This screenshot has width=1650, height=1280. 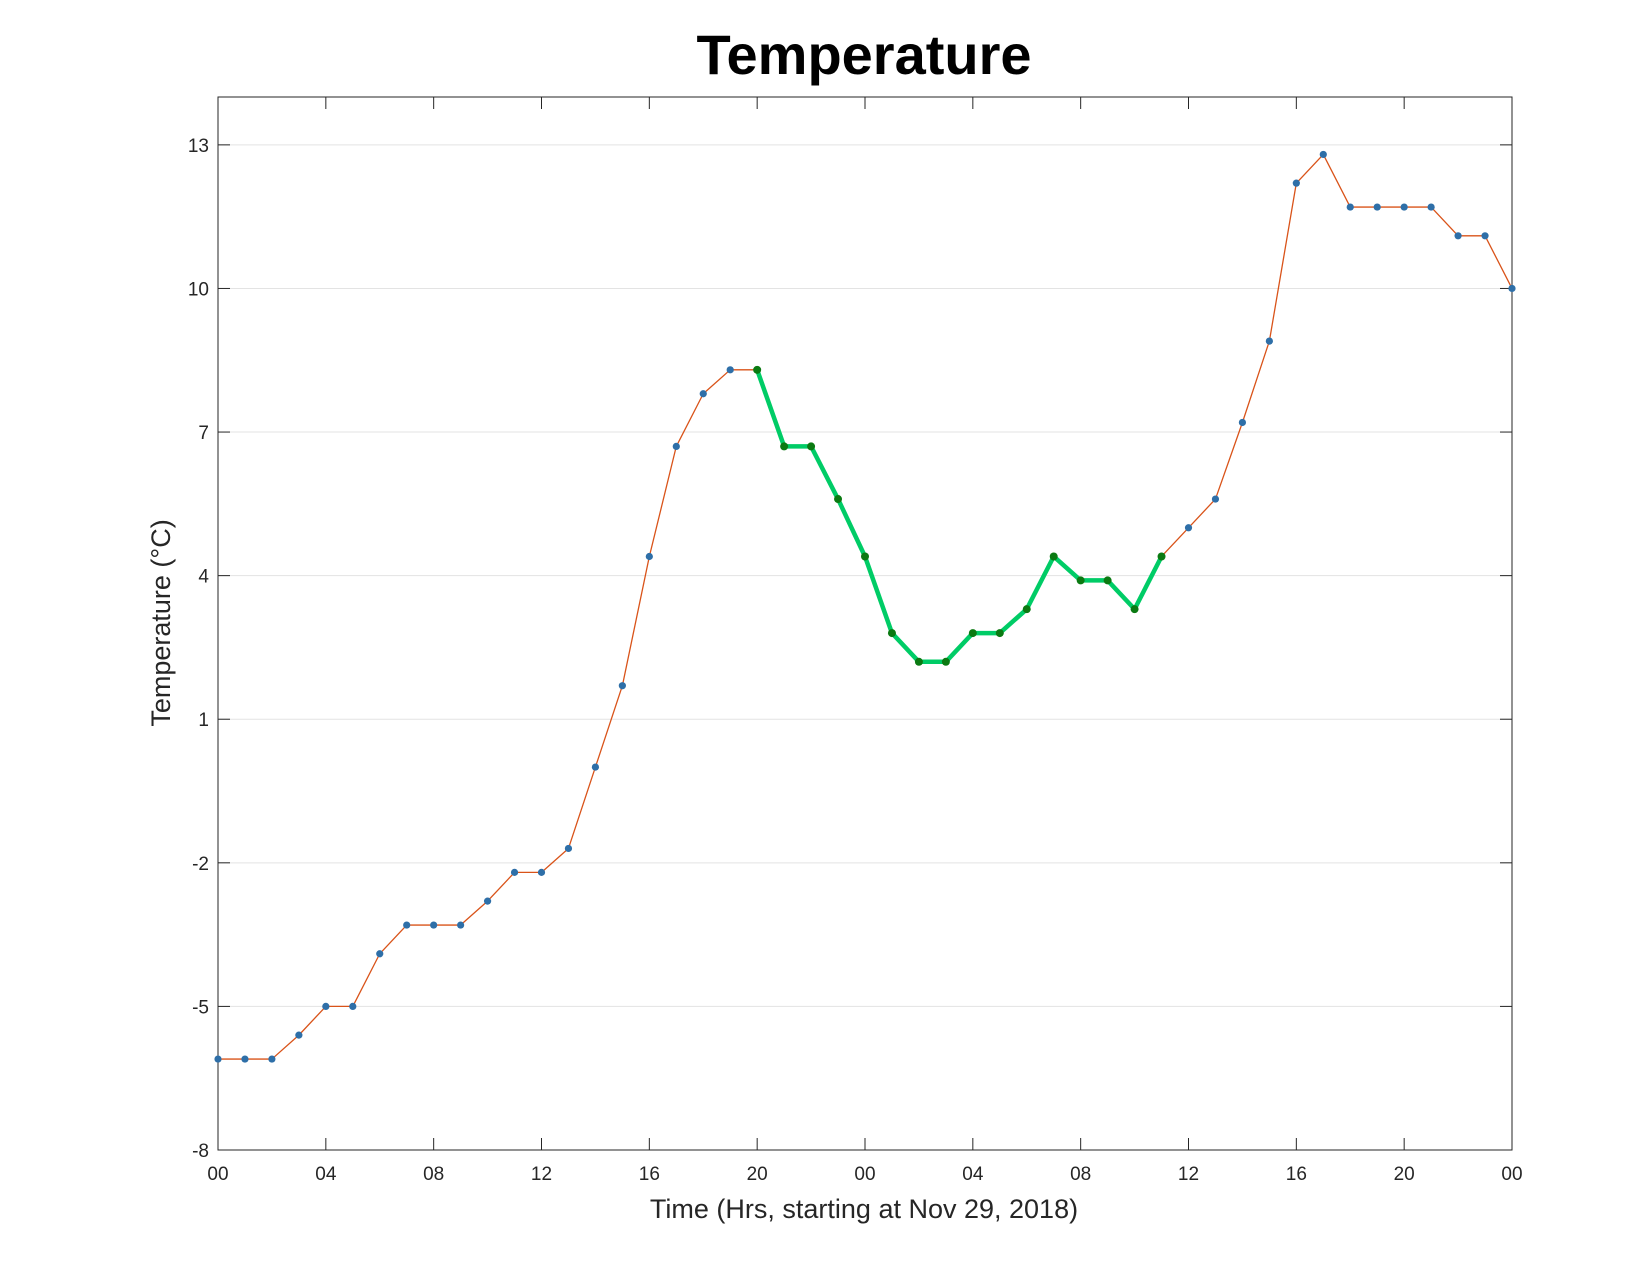 What do you see at coordinates (203, 433) in the screenshot?
I see `y-tick-label: 7` at bounding box center [203, 433].